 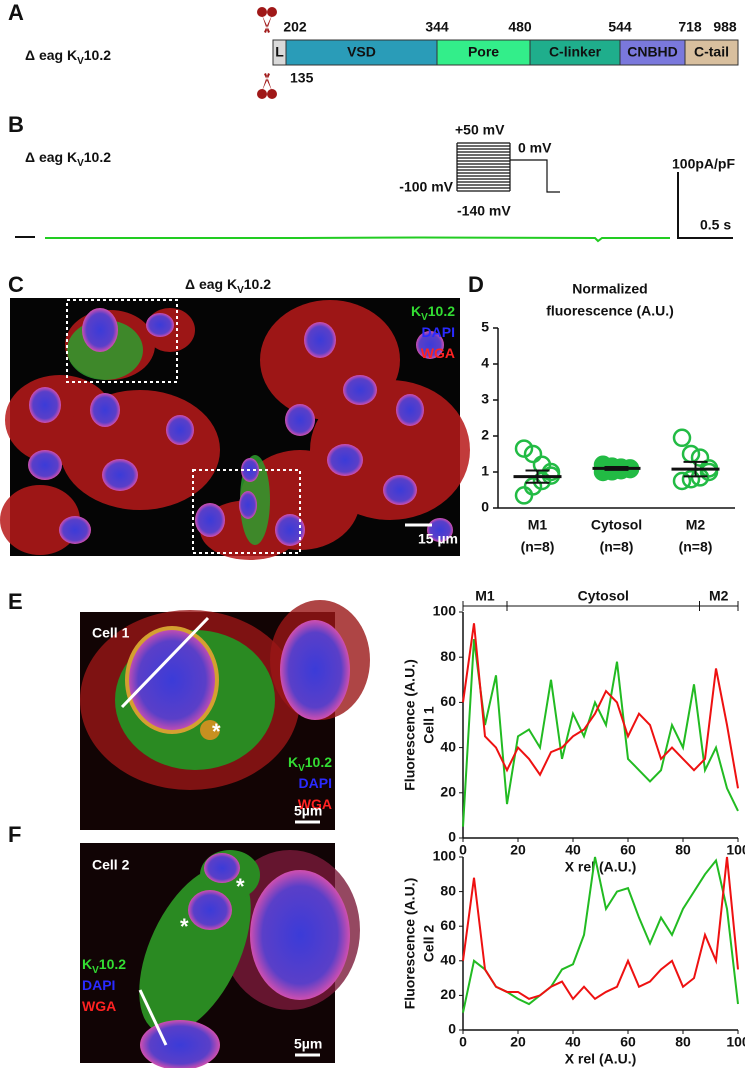 I want to click on y-tick-label: 5, so click(x=485, y=327).